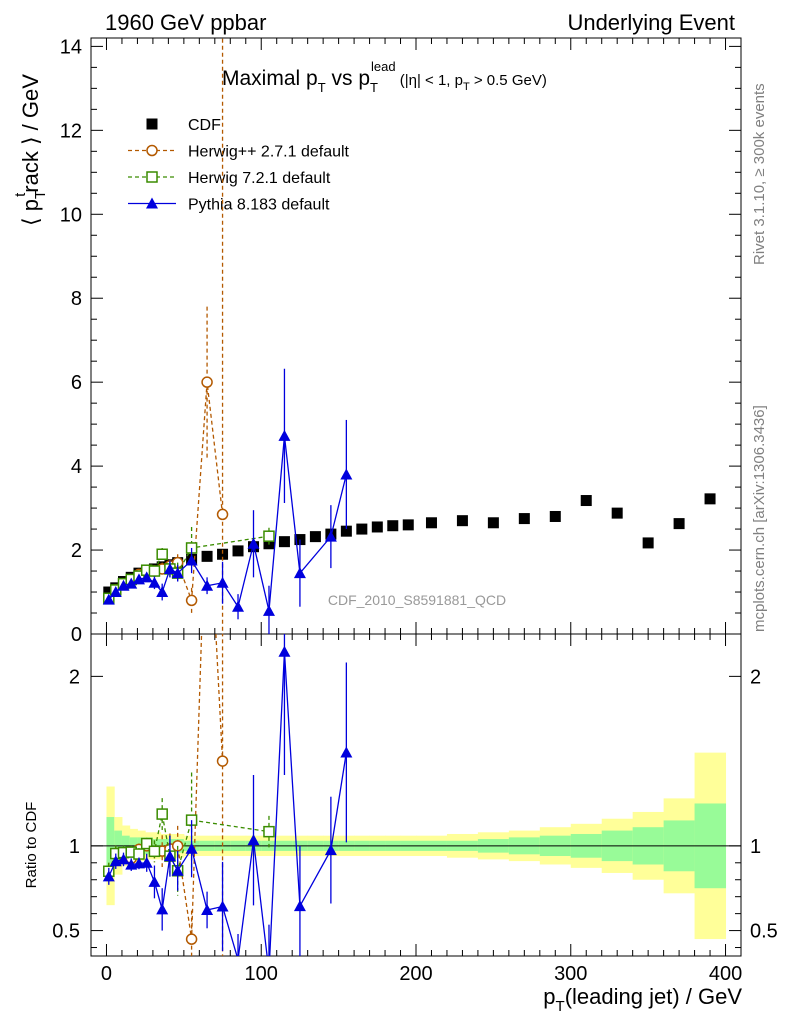 This screenshot has height=1024, width=786. What do you see at coordinates (415, 974) in the screenshot?
I see `x-tick-label: 200` at bounding box center [415, 974].